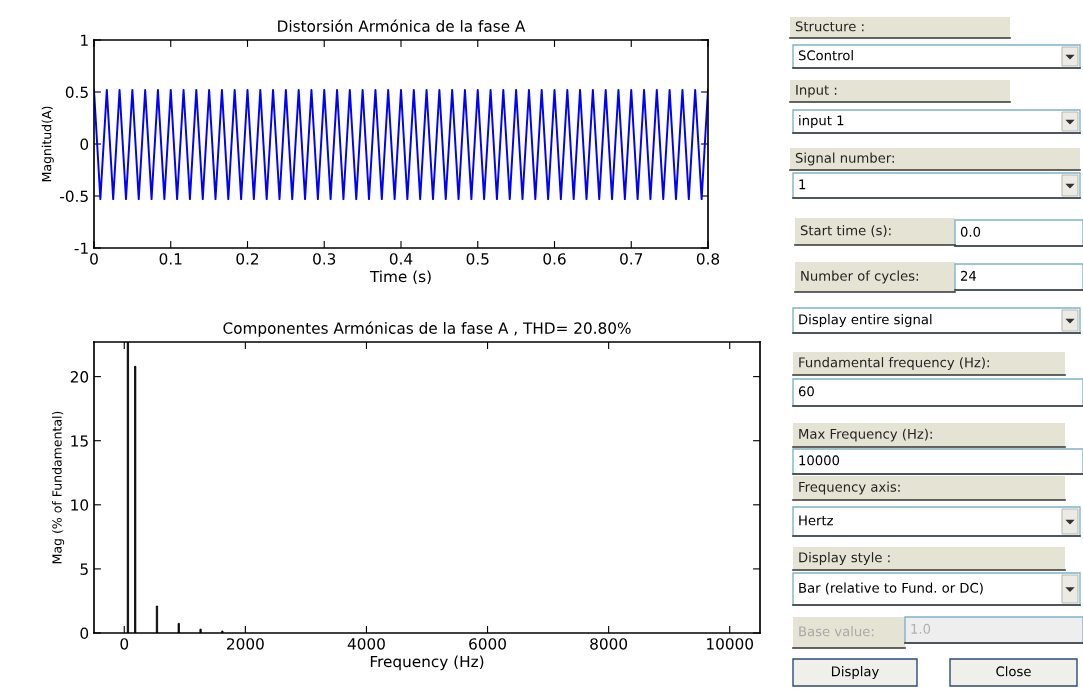 The width and height of the screenshot is (1083, 689). Describe the element at coordinates (170, 259) in the screenshot. I see `x-tick-label: 0.1` at that location.